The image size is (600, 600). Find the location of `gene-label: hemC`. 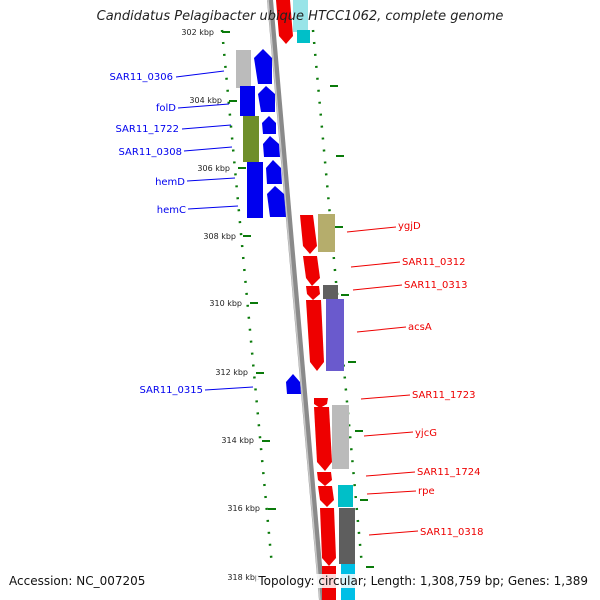

gene-label: hemC is located at coordinates (171, 210).